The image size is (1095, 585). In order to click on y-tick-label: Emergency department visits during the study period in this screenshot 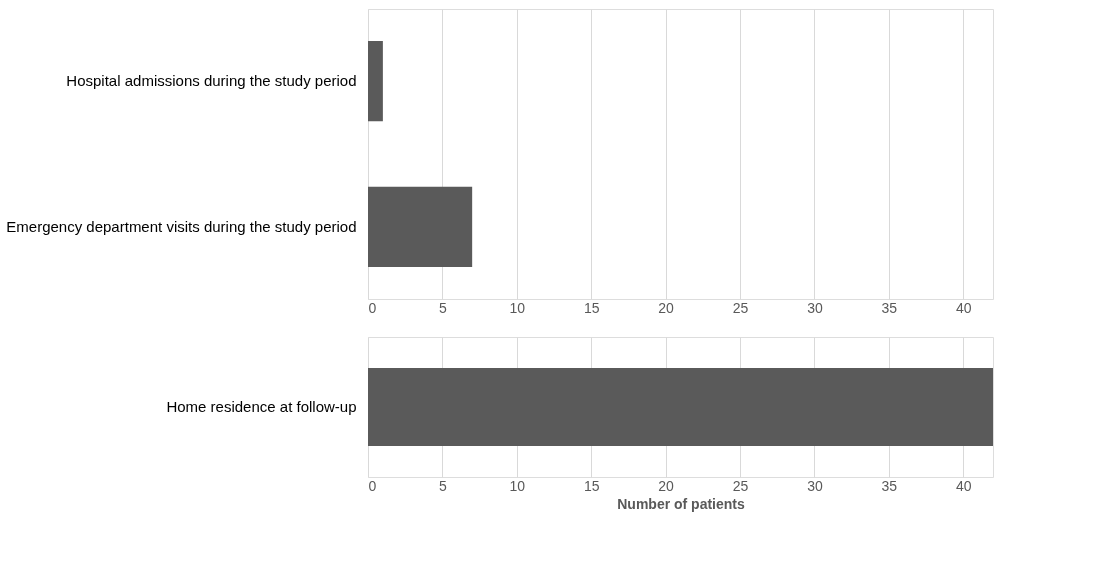, I will do `click(181, 226)`.